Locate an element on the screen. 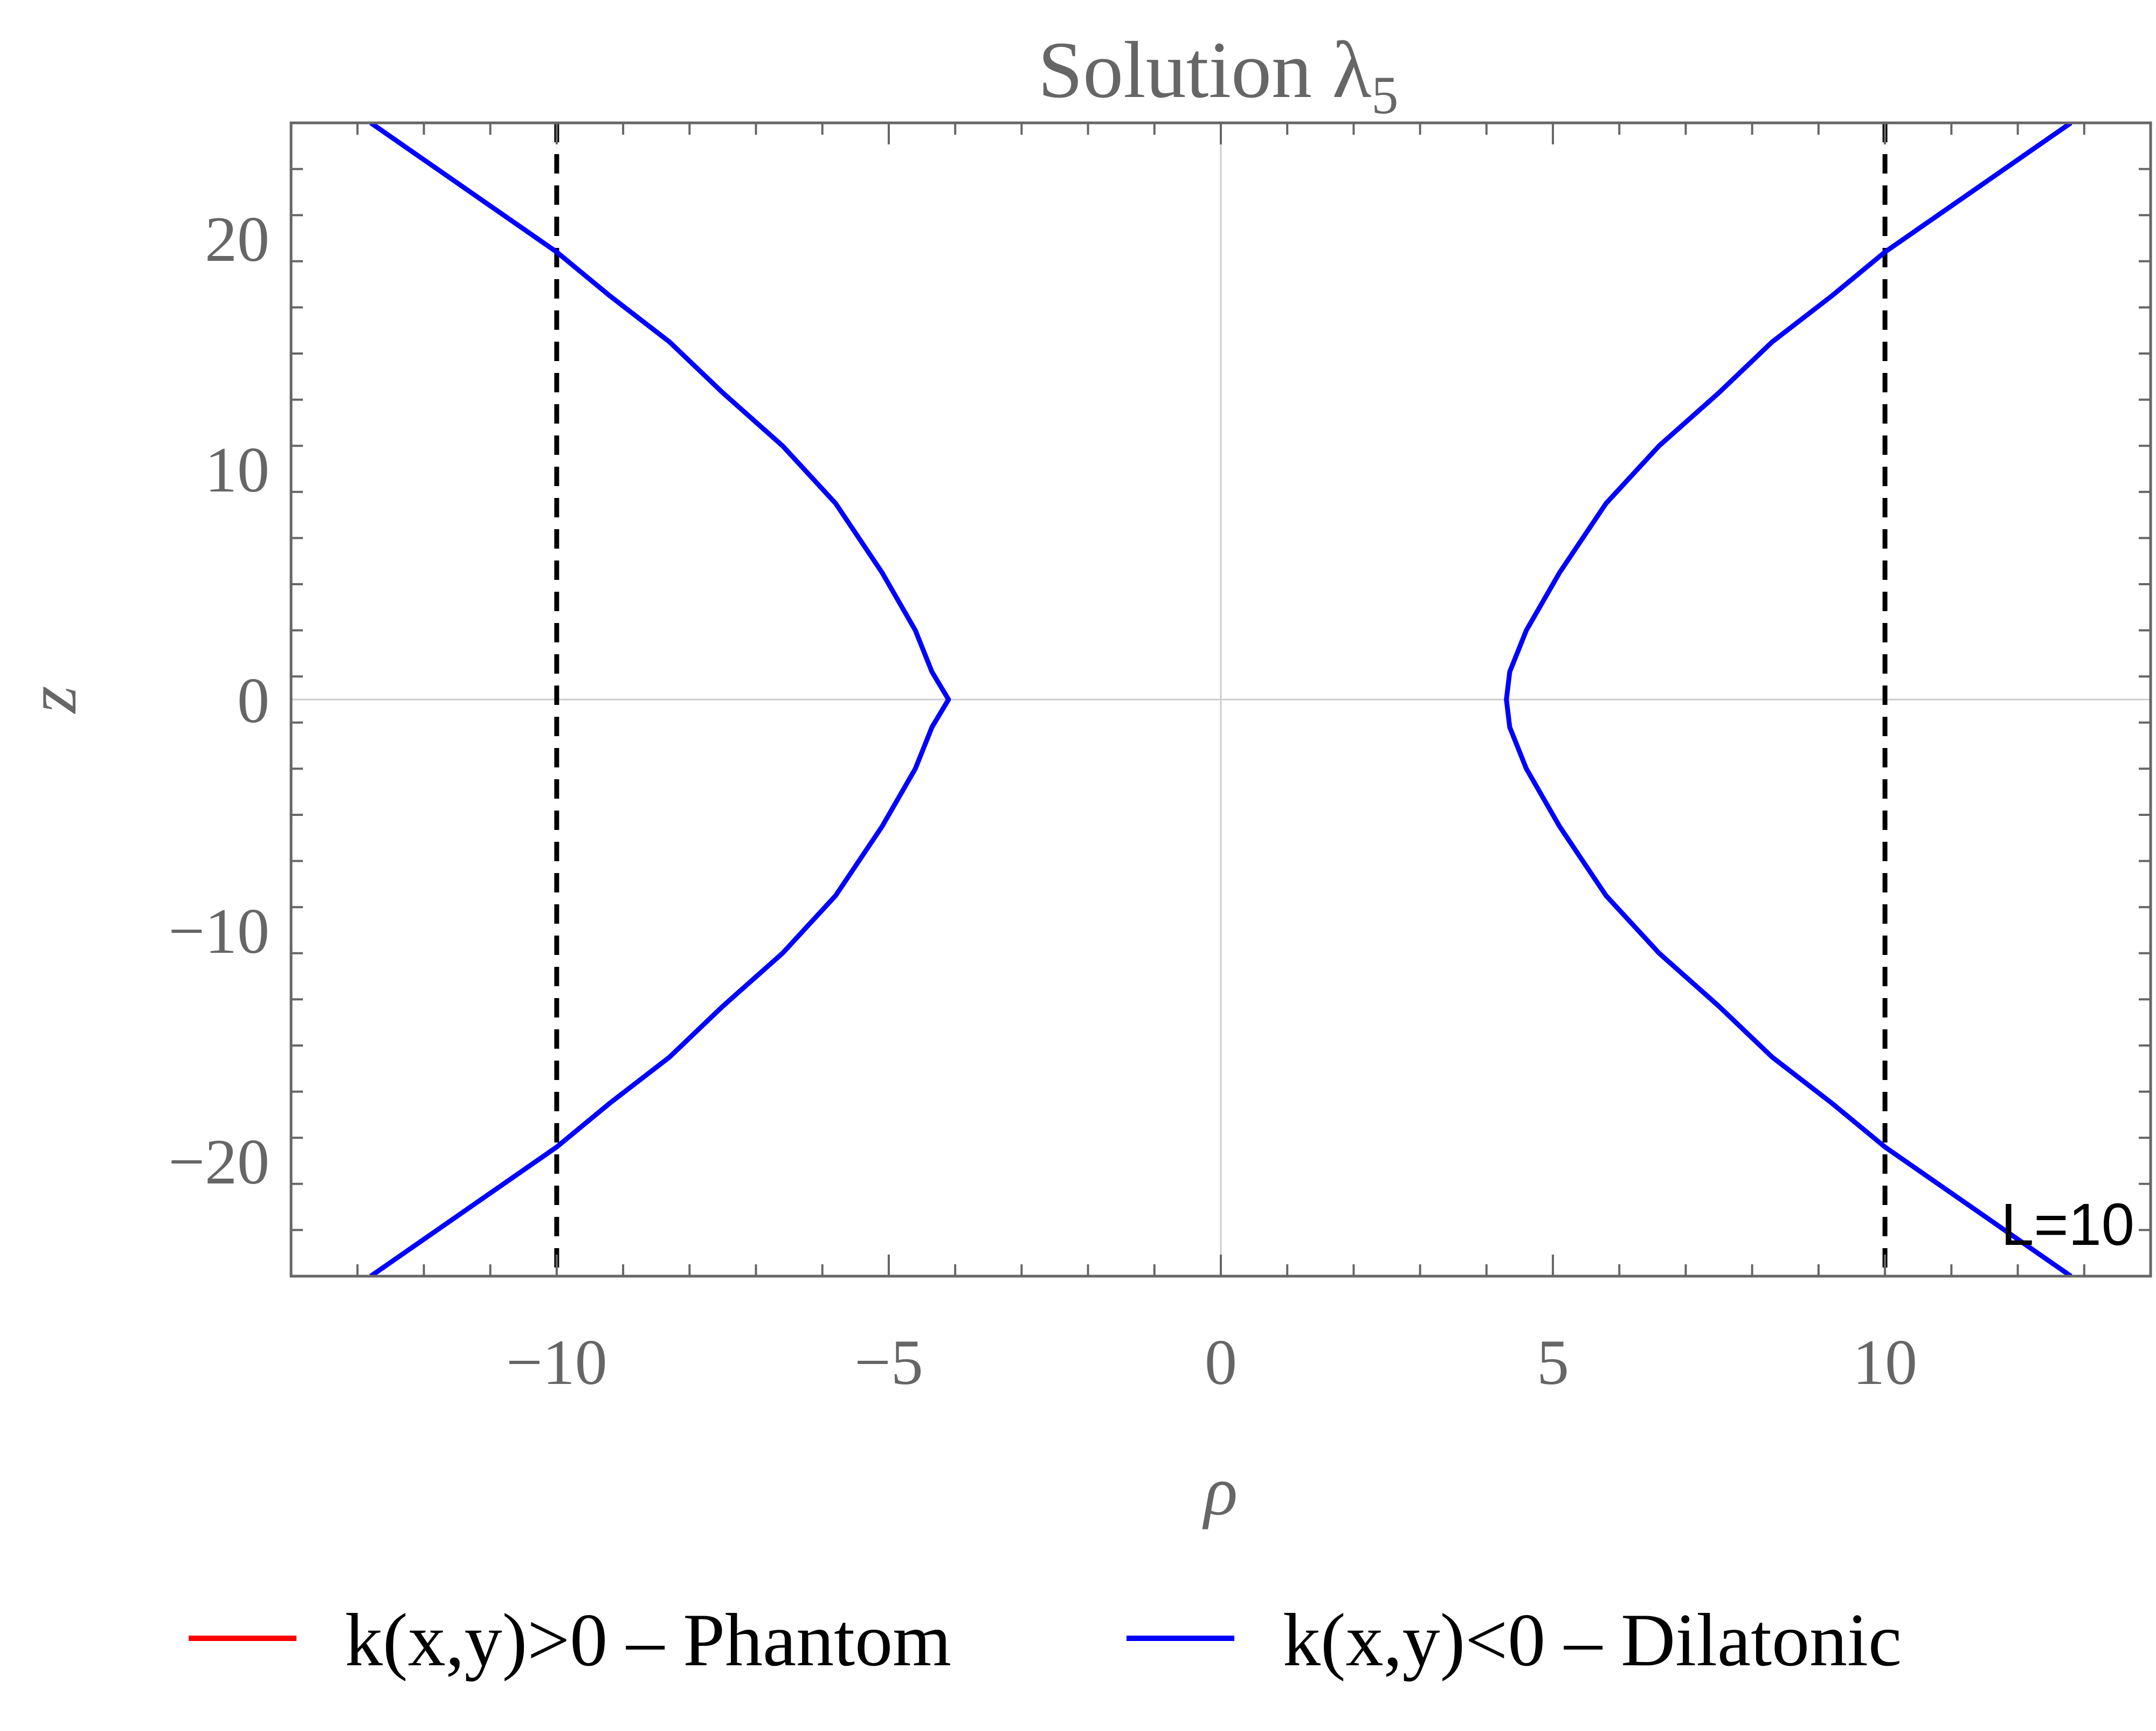 This screenshot has width=2156, height=1731. legend-label-dilatonic: k(x,y)<0 – Dilatonic is located at coordinates (1592, 1640).